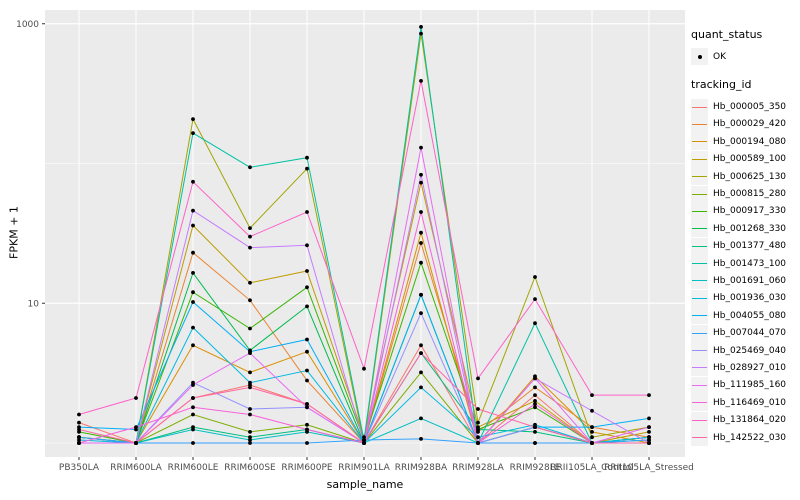 The height and width of the screenshot is (500, 800). I want to click on legend-title-quant-status: quant_status, so click(727, 34).